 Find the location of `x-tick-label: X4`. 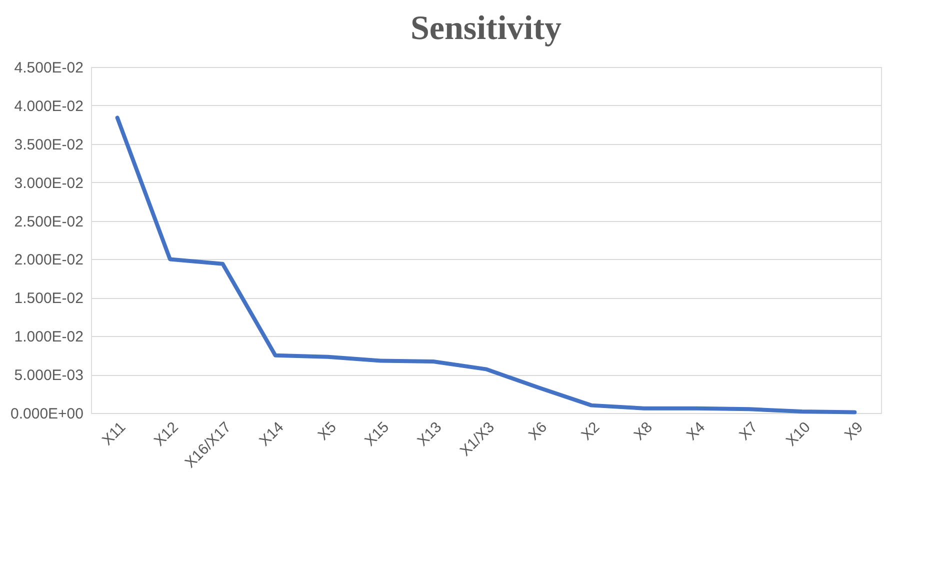

x-tick-label: X4 is located at coordinates (695, 431).